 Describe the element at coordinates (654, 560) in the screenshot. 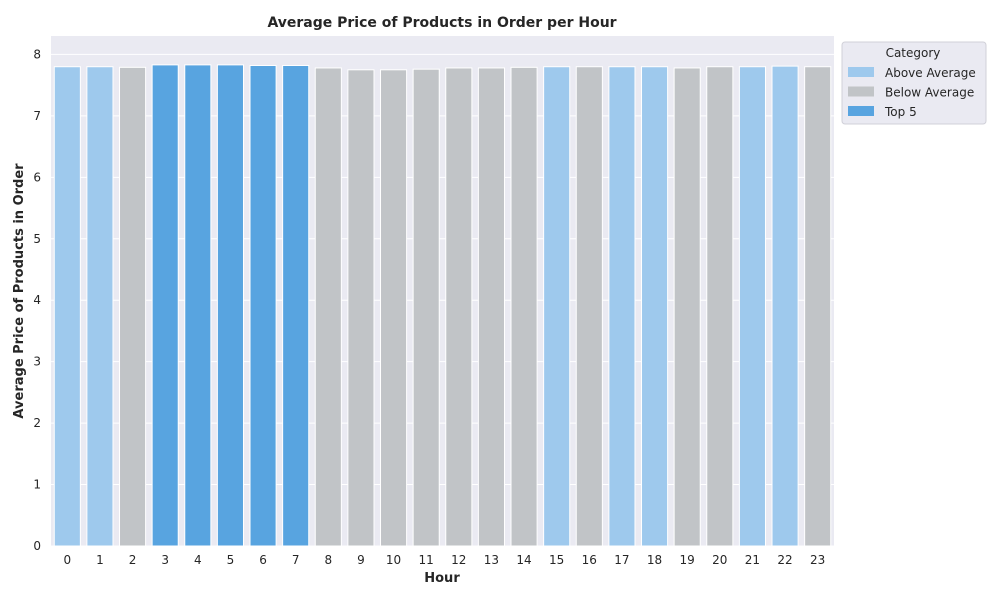

I see `x-tick-label: 18` at that location.